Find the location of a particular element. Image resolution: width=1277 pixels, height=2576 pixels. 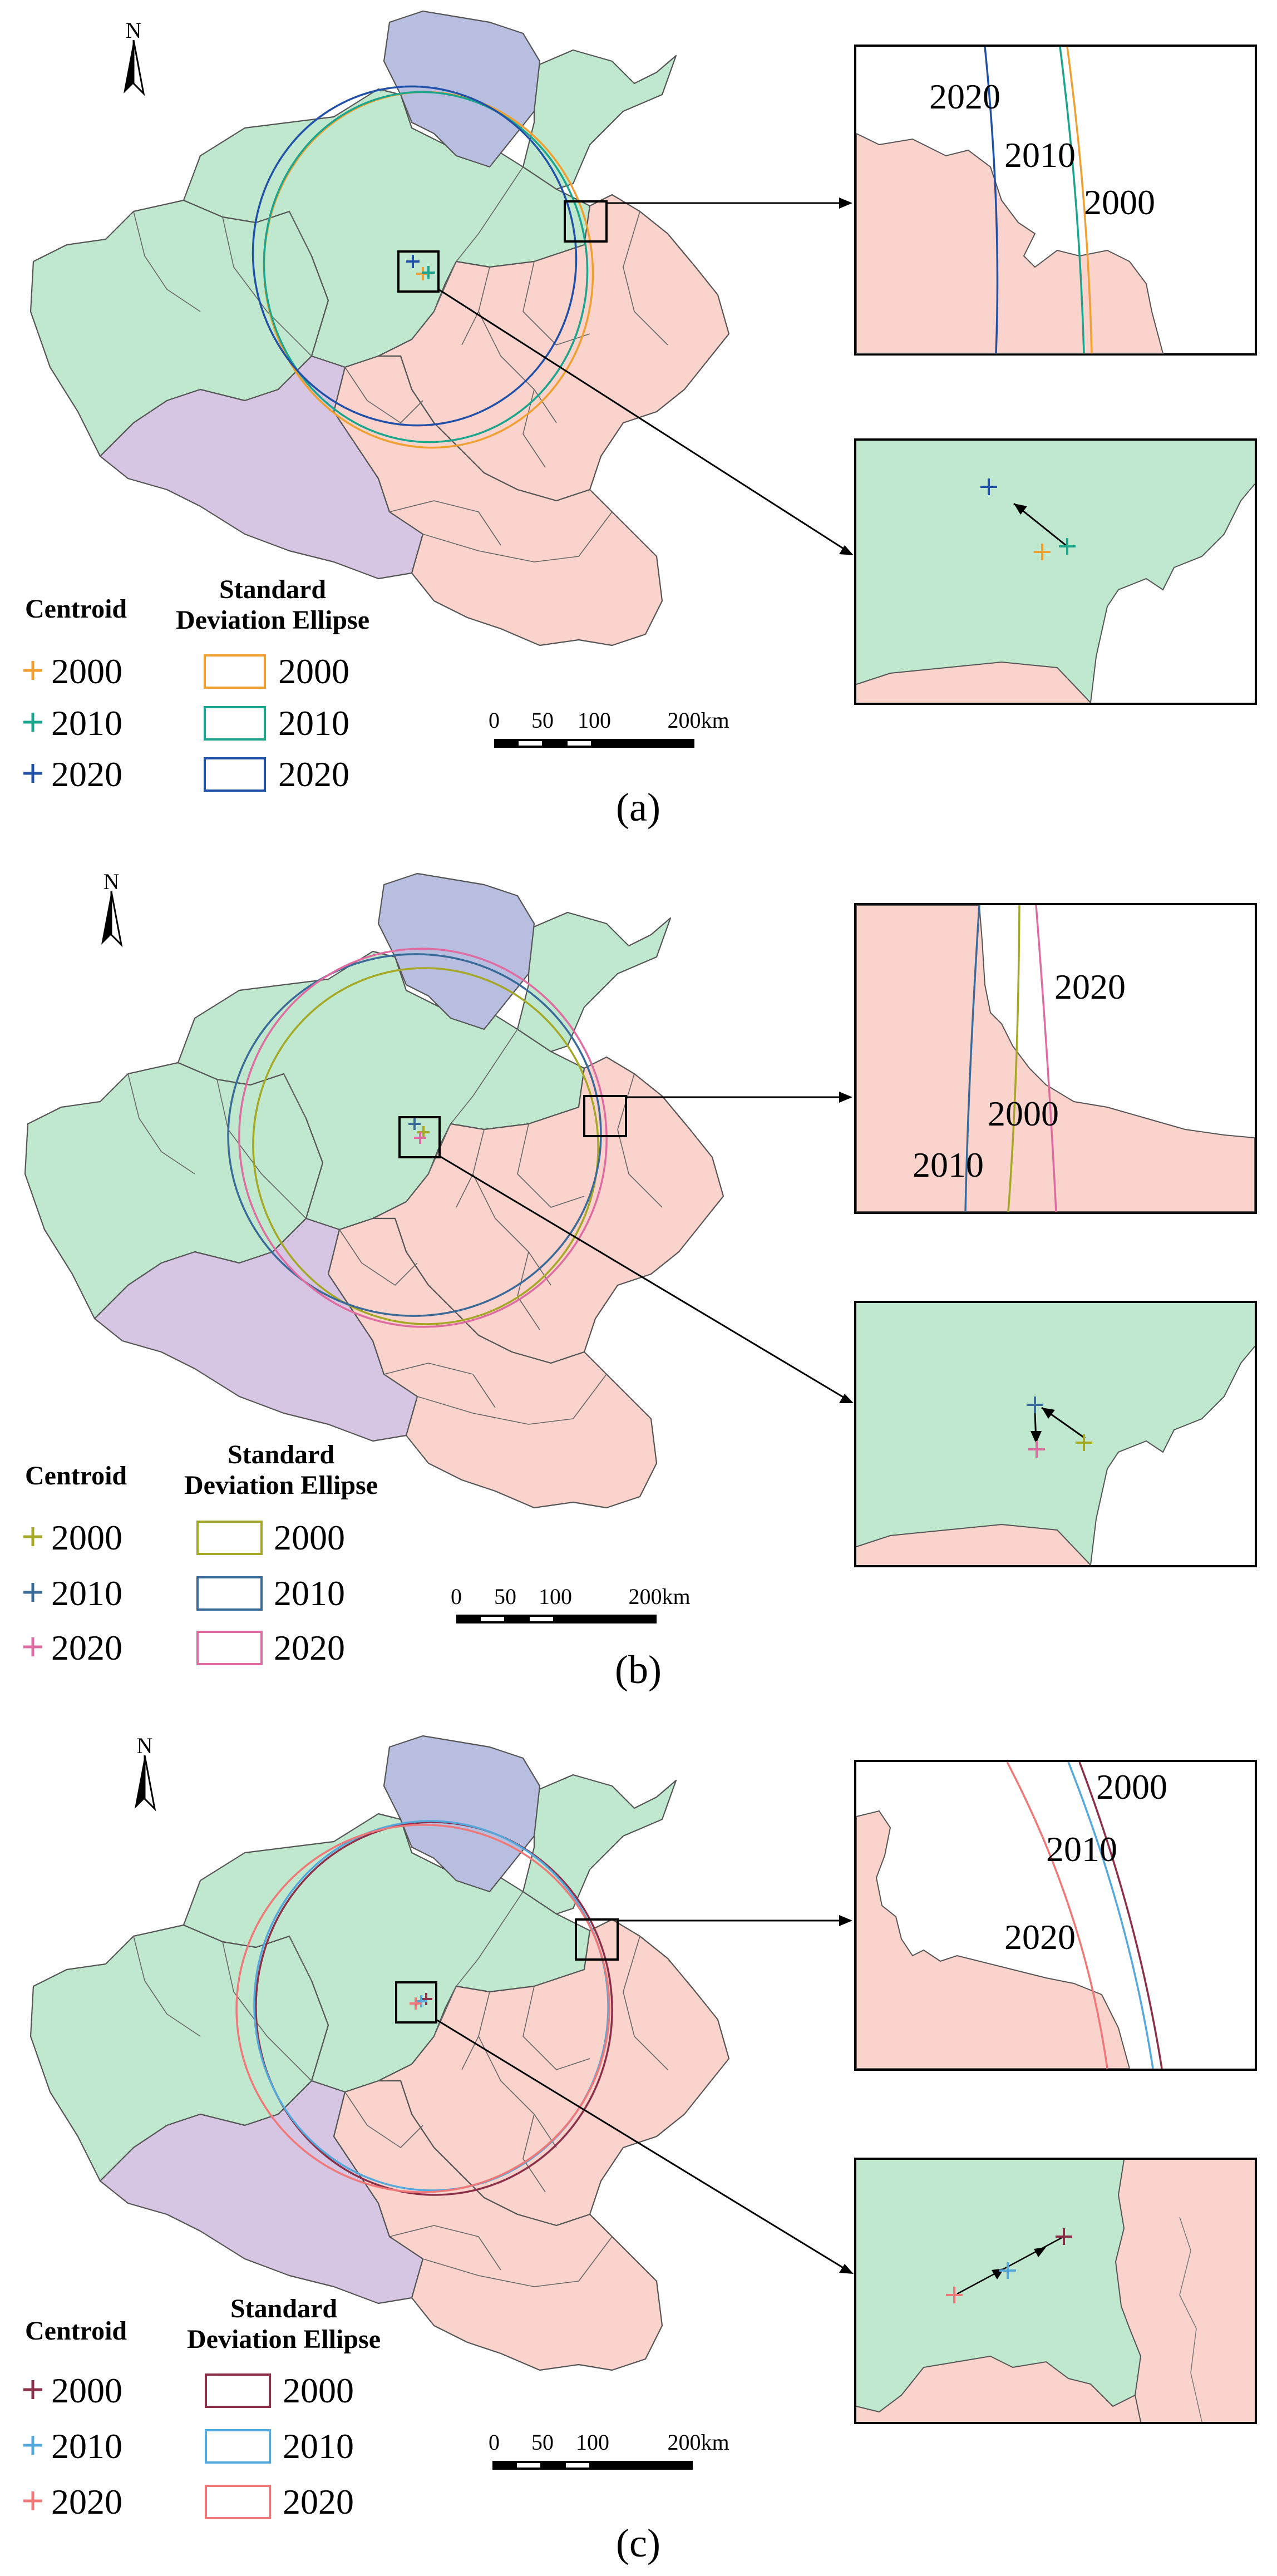

caption-a: (a) is located at coordinates (638, 807).